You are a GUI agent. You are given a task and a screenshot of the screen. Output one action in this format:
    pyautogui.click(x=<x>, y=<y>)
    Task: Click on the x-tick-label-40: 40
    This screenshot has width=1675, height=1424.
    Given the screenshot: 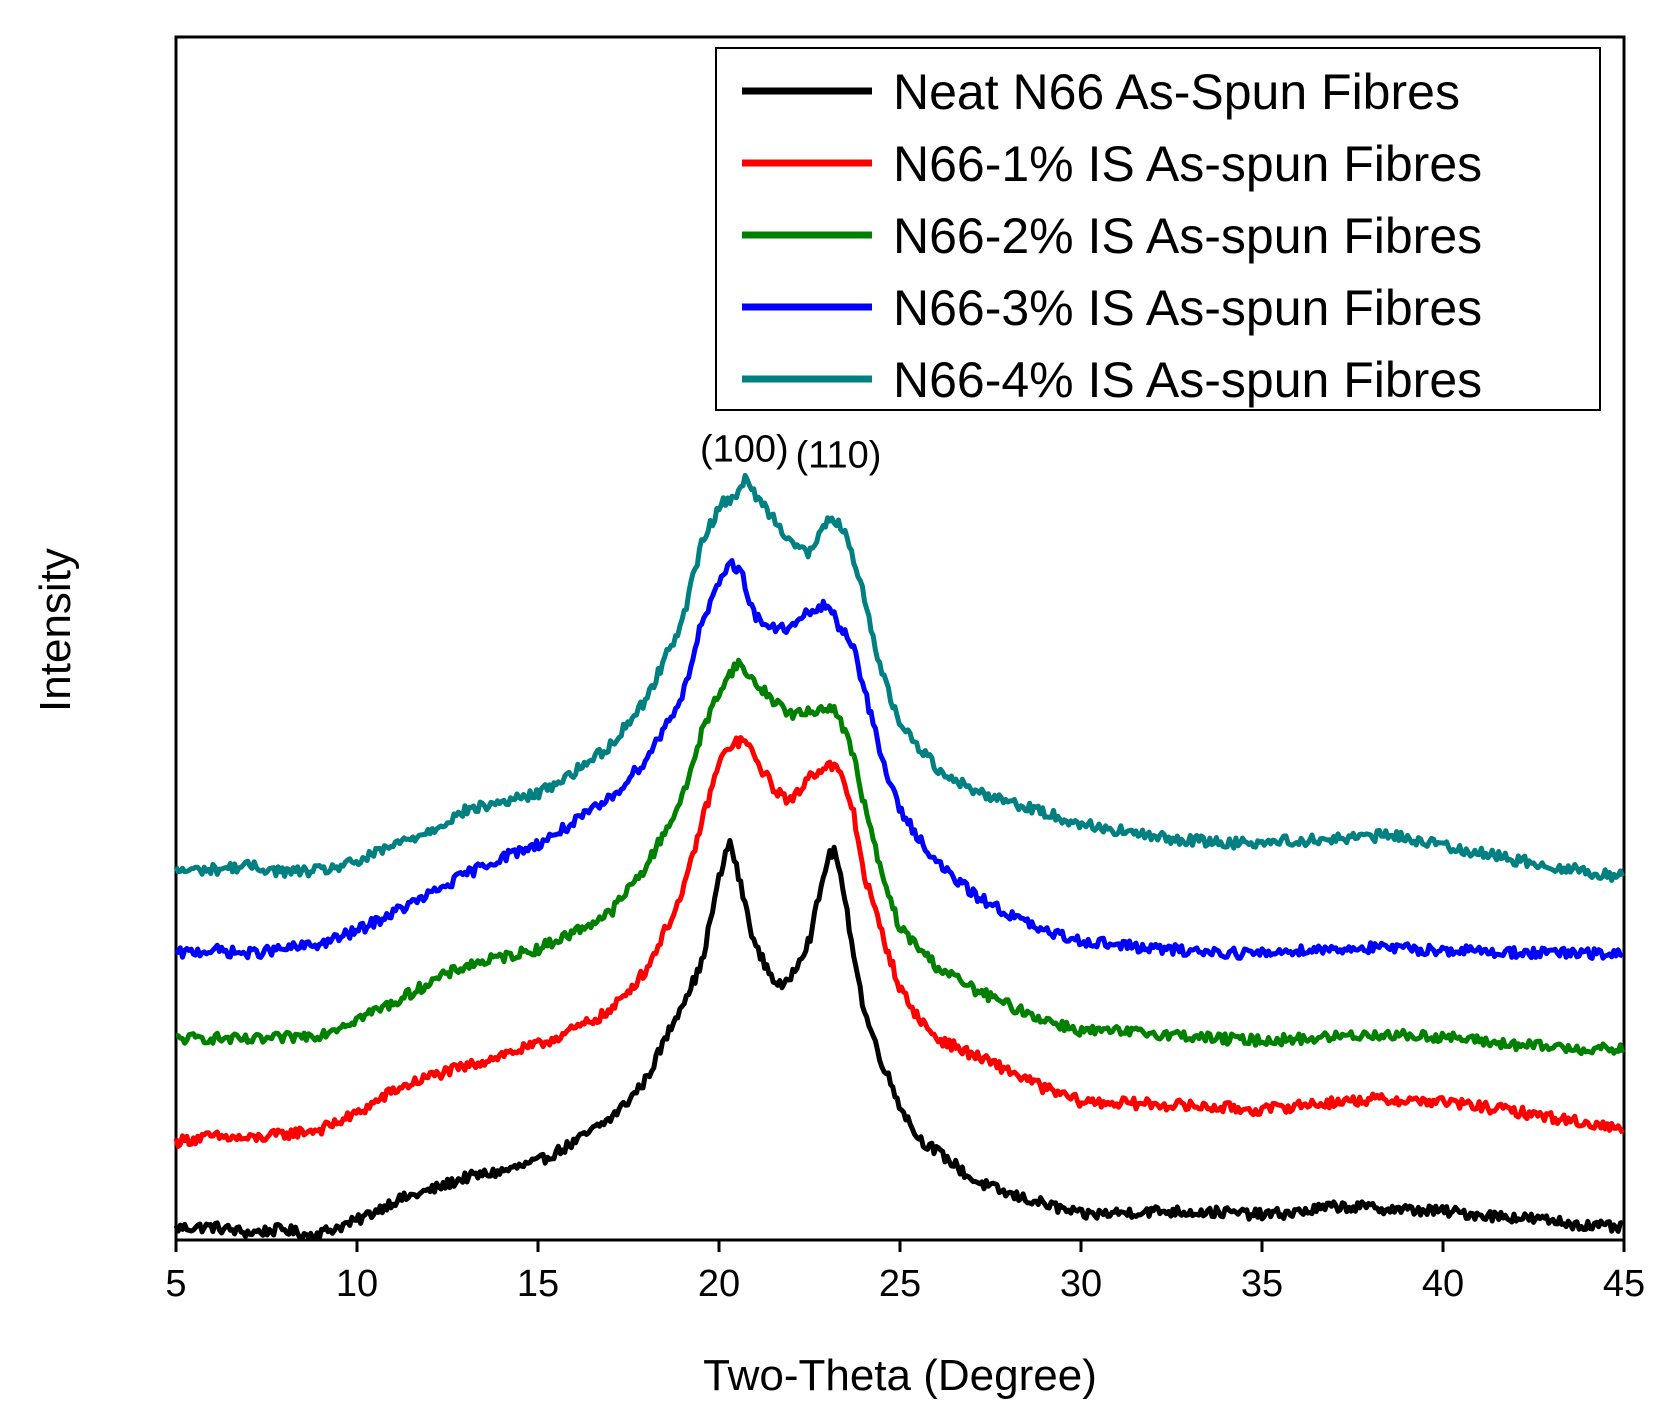 What is the action you would take?
    pyautogui.click(x=1443, y=1284)
    